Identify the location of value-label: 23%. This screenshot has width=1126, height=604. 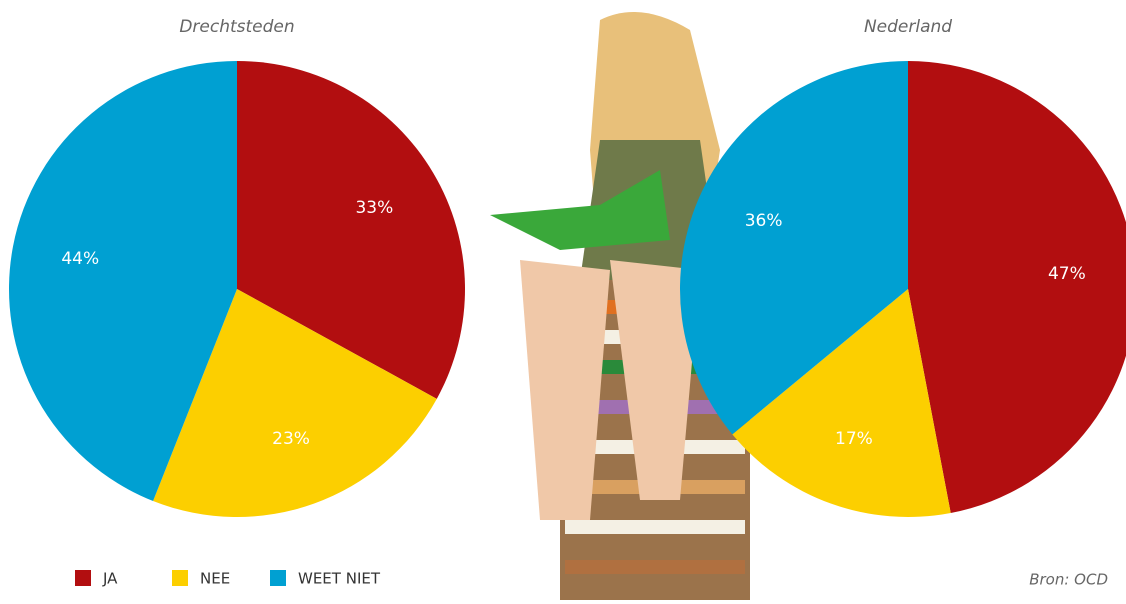
(291, 439).